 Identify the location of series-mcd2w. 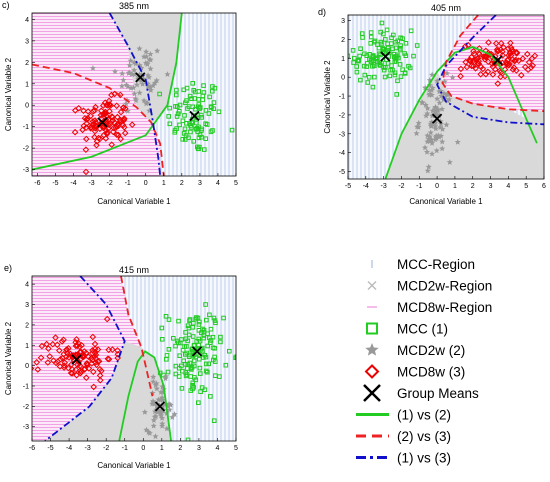
(437, 122).